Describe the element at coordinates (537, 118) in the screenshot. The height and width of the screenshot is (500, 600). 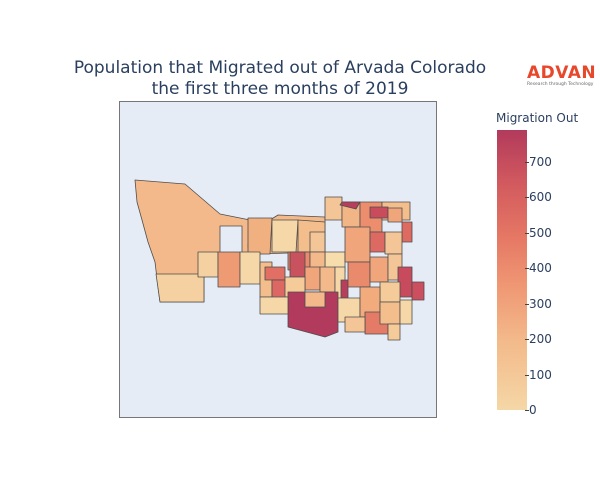
I see `colorbar-title: Migration Out` at that location.